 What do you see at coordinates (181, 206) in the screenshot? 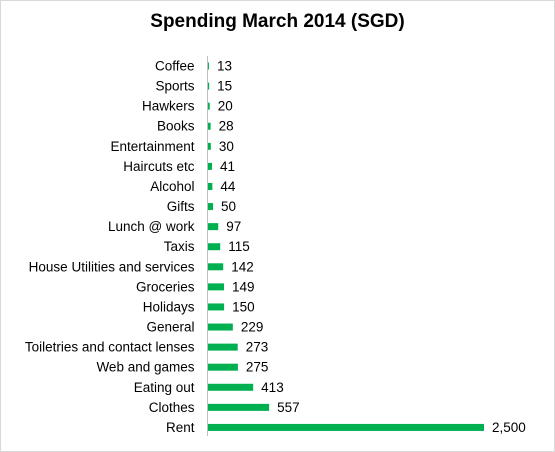
I see `category-label: Gifts` at bounding box center [181, 206].